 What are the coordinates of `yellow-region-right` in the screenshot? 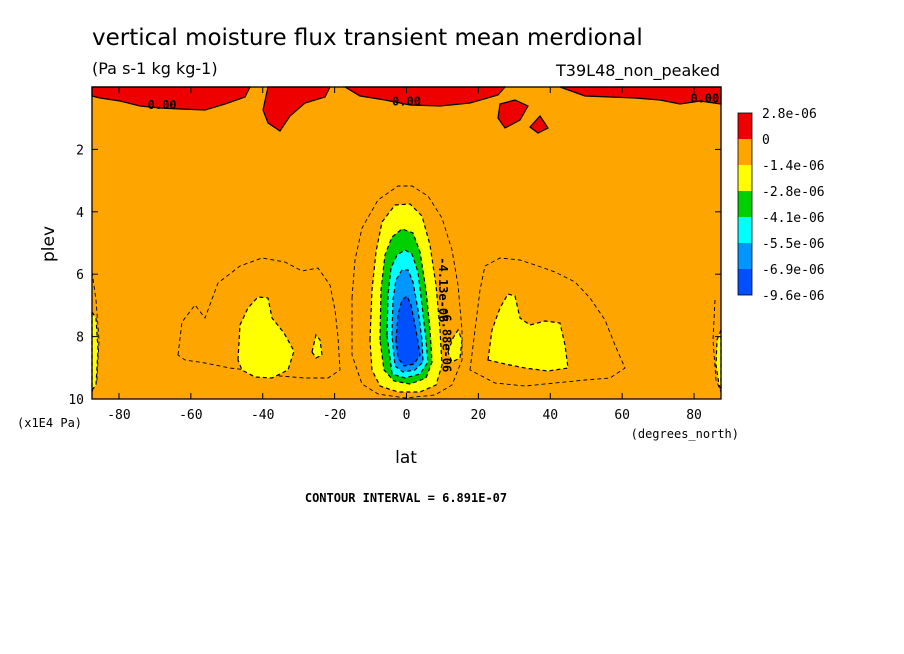 It's located at (528, 332).